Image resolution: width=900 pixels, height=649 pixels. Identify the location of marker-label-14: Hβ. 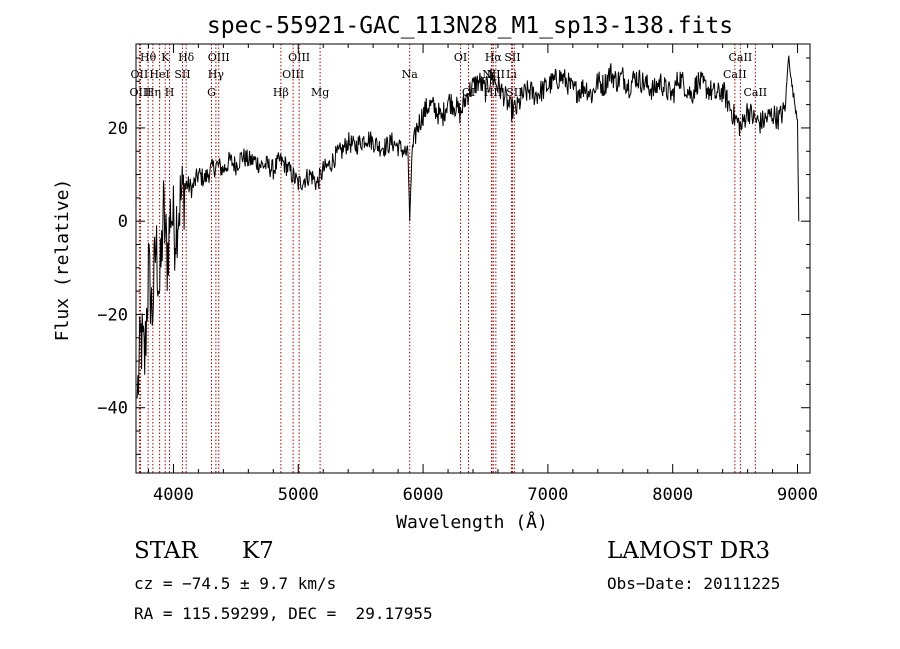
(281, 92).